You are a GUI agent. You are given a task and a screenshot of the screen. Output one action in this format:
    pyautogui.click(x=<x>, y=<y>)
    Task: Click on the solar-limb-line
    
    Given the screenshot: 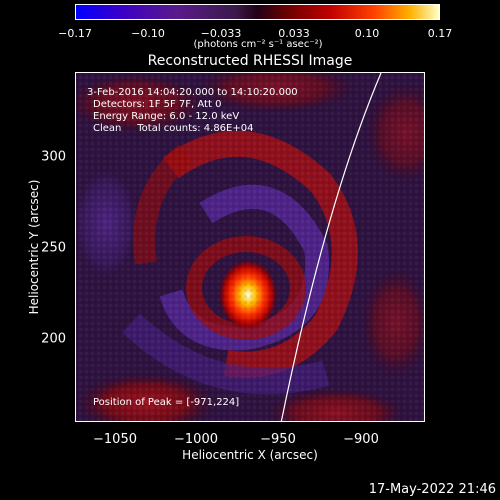 What is the action you would take?
    pyautogui.click(x=331, y=247)
    